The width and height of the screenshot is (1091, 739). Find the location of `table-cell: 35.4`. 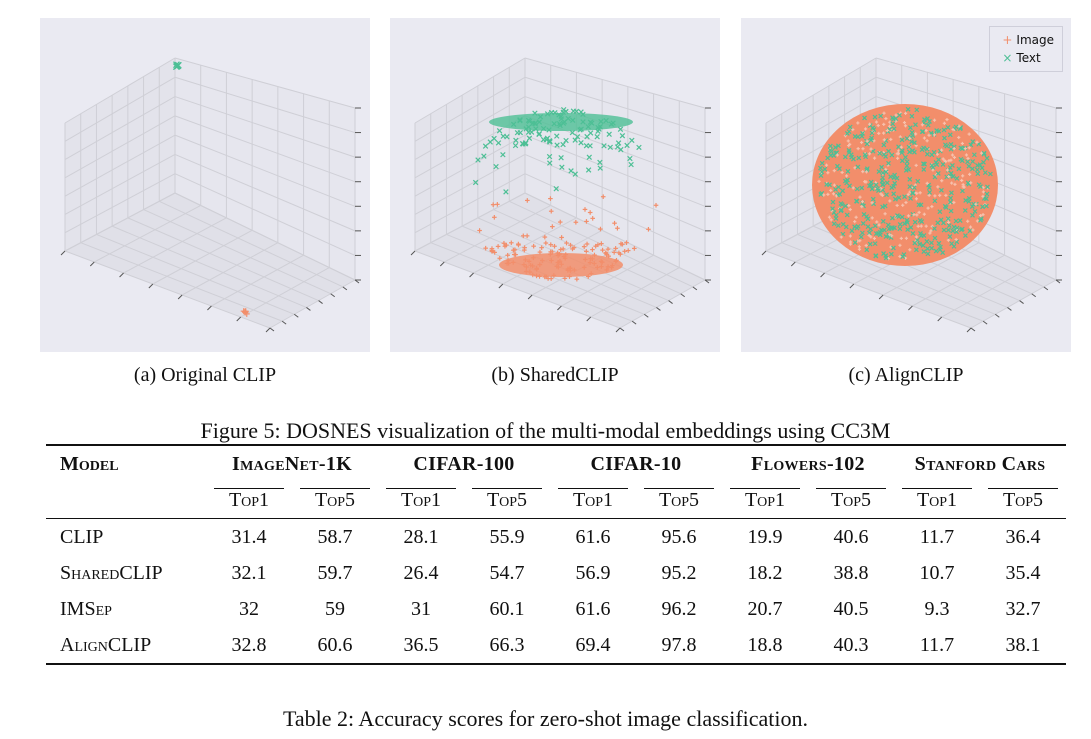

table-cell: 35.4 is located at coordinates (1023, 572).